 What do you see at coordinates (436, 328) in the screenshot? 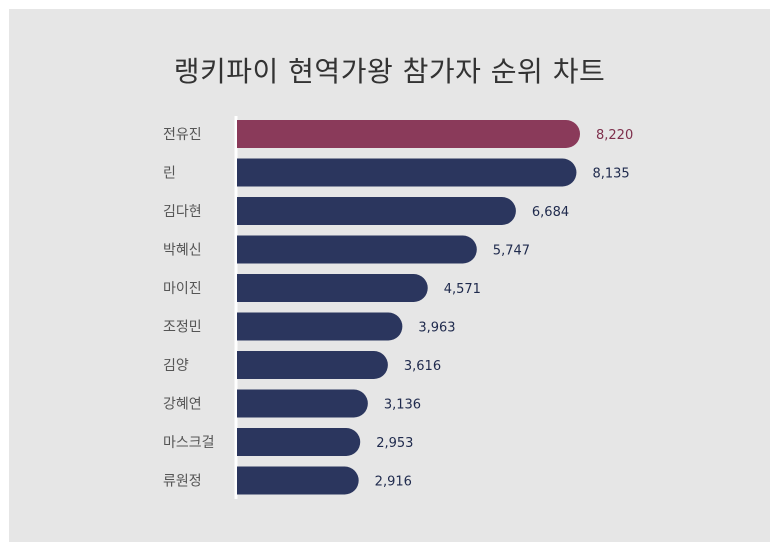
I see `value-label-5: 3,963` at bounding box center [436, 328].